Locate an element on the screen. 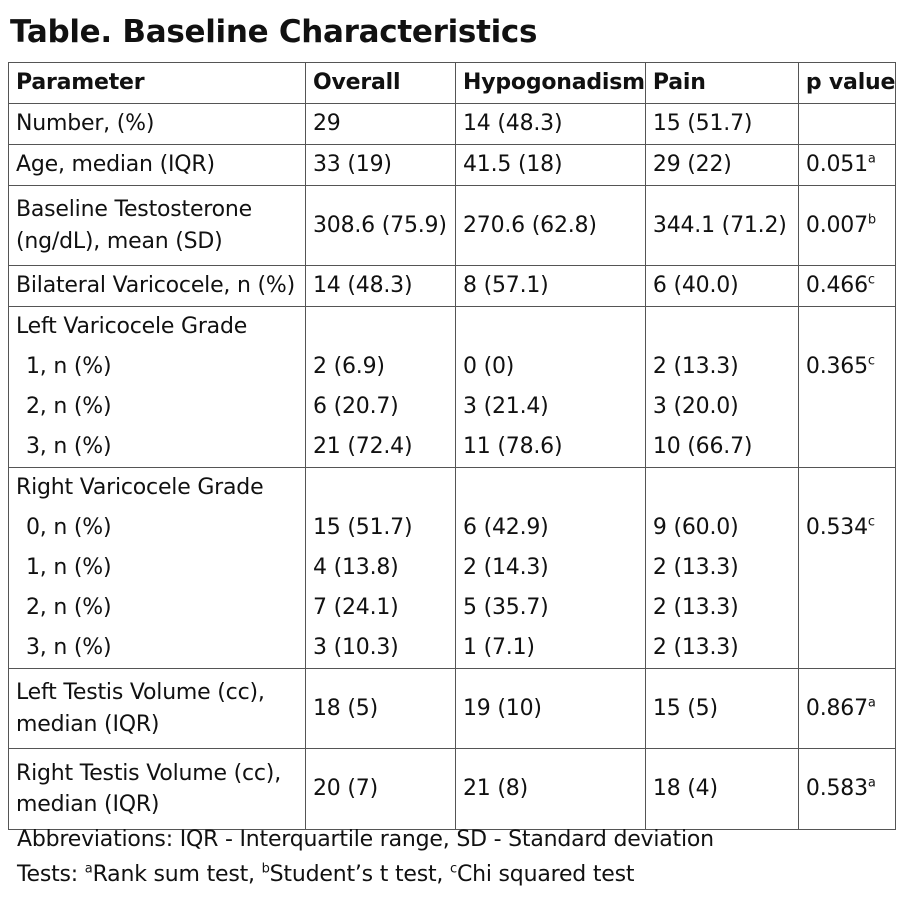 The image size is (900, 900). cell-value: 29 (22) is located at coordinates (692, 164).